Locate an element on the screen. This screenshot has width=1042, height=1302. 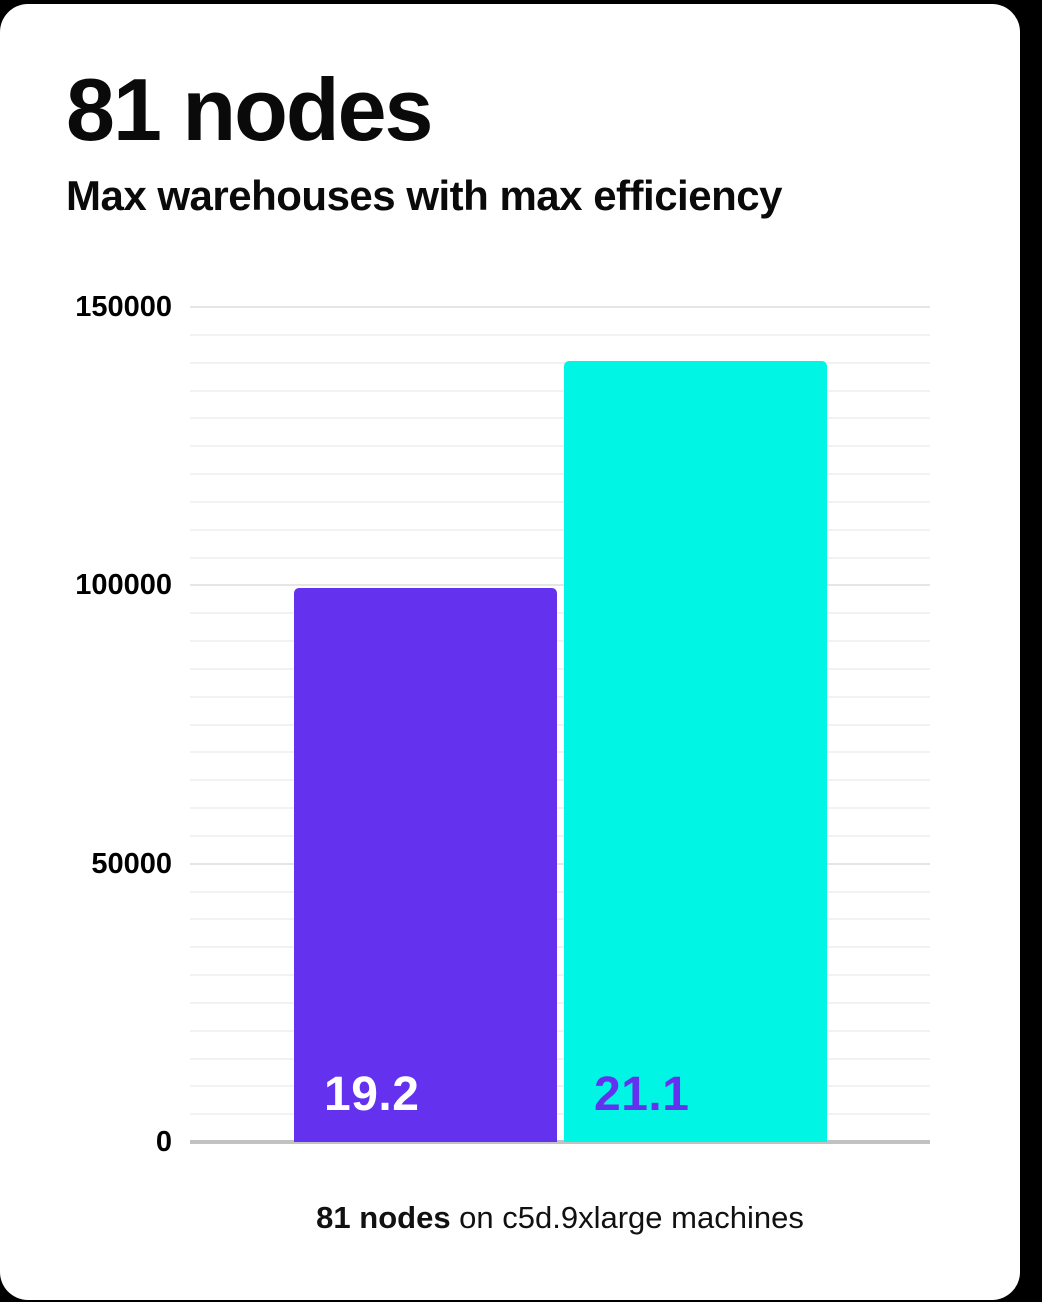
y-axis-tick-label: 50000 is located at coordinates (131, 863).